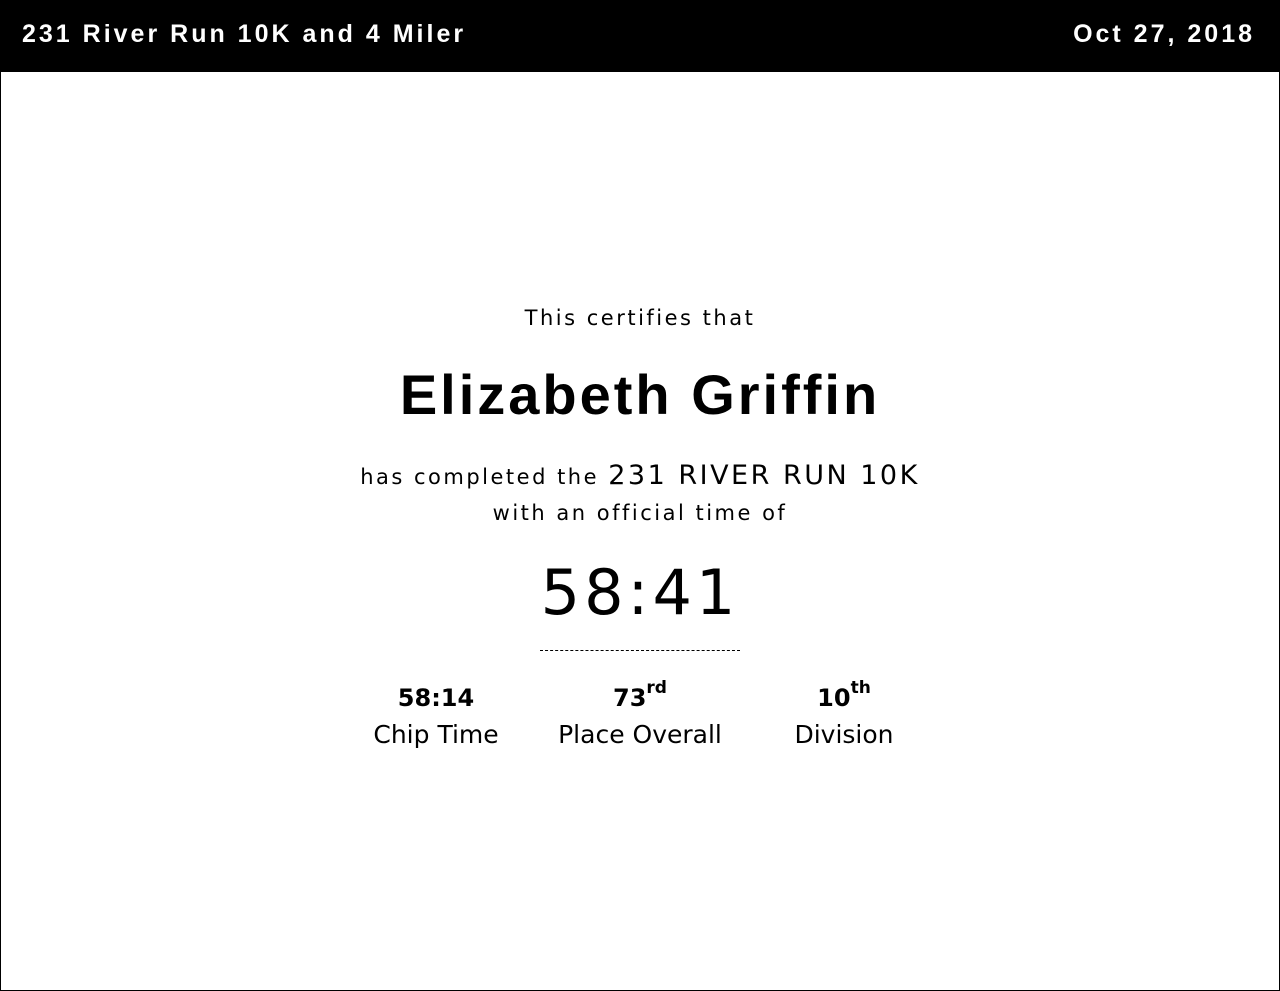 This screenshot has height=991, width=1280. What do you see at coordinates (640, 650) in the screenshot?
I see `dashed-divider` at bounding box center [640, 650].